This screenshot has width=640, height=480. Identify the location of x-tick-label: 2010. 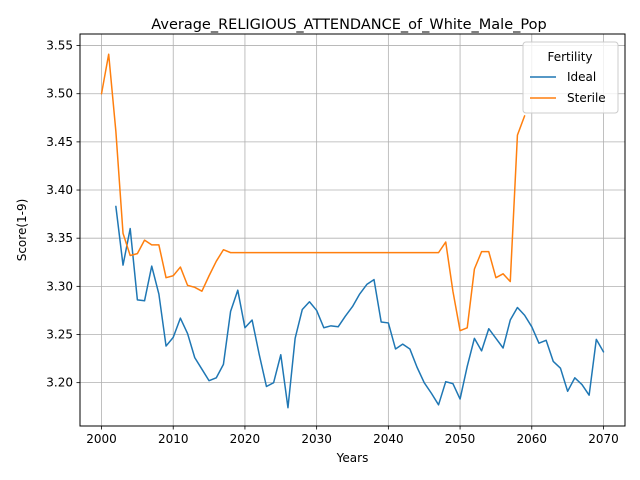
(173, 439).